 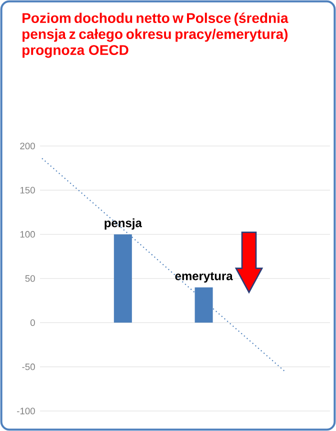 I want to click on y-tick-label: -100, so click(x=26, y=411).